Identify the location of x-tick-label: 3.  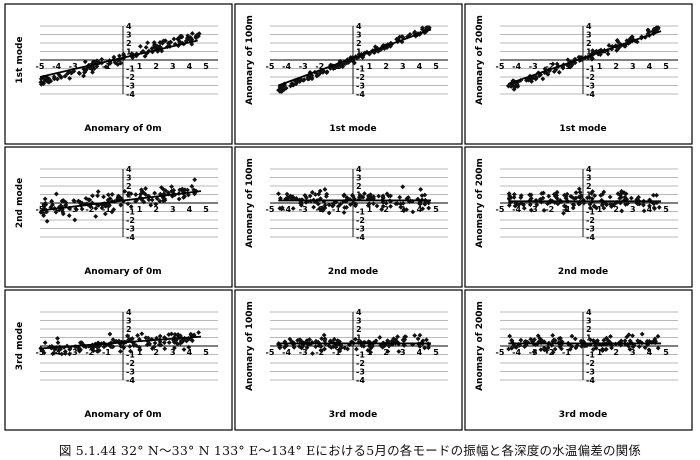
(173, 352).